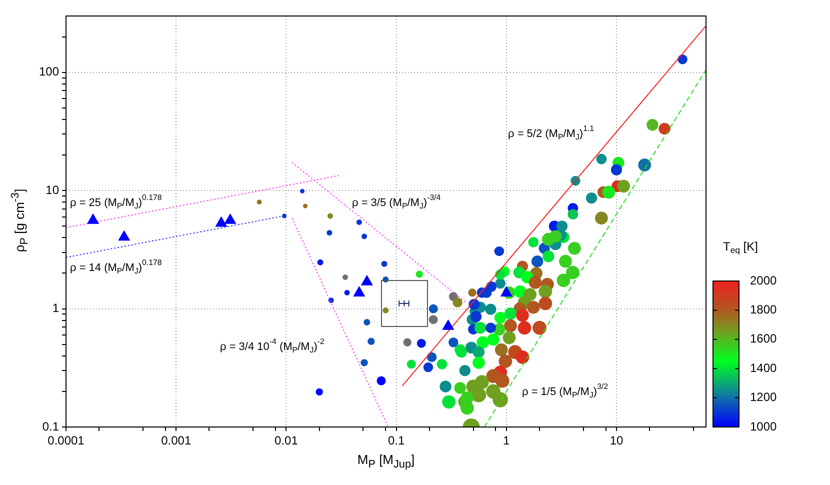  I want to click on x-axis-title: M$_{P}$ [M$_{Jup}$], so click(386, 461).